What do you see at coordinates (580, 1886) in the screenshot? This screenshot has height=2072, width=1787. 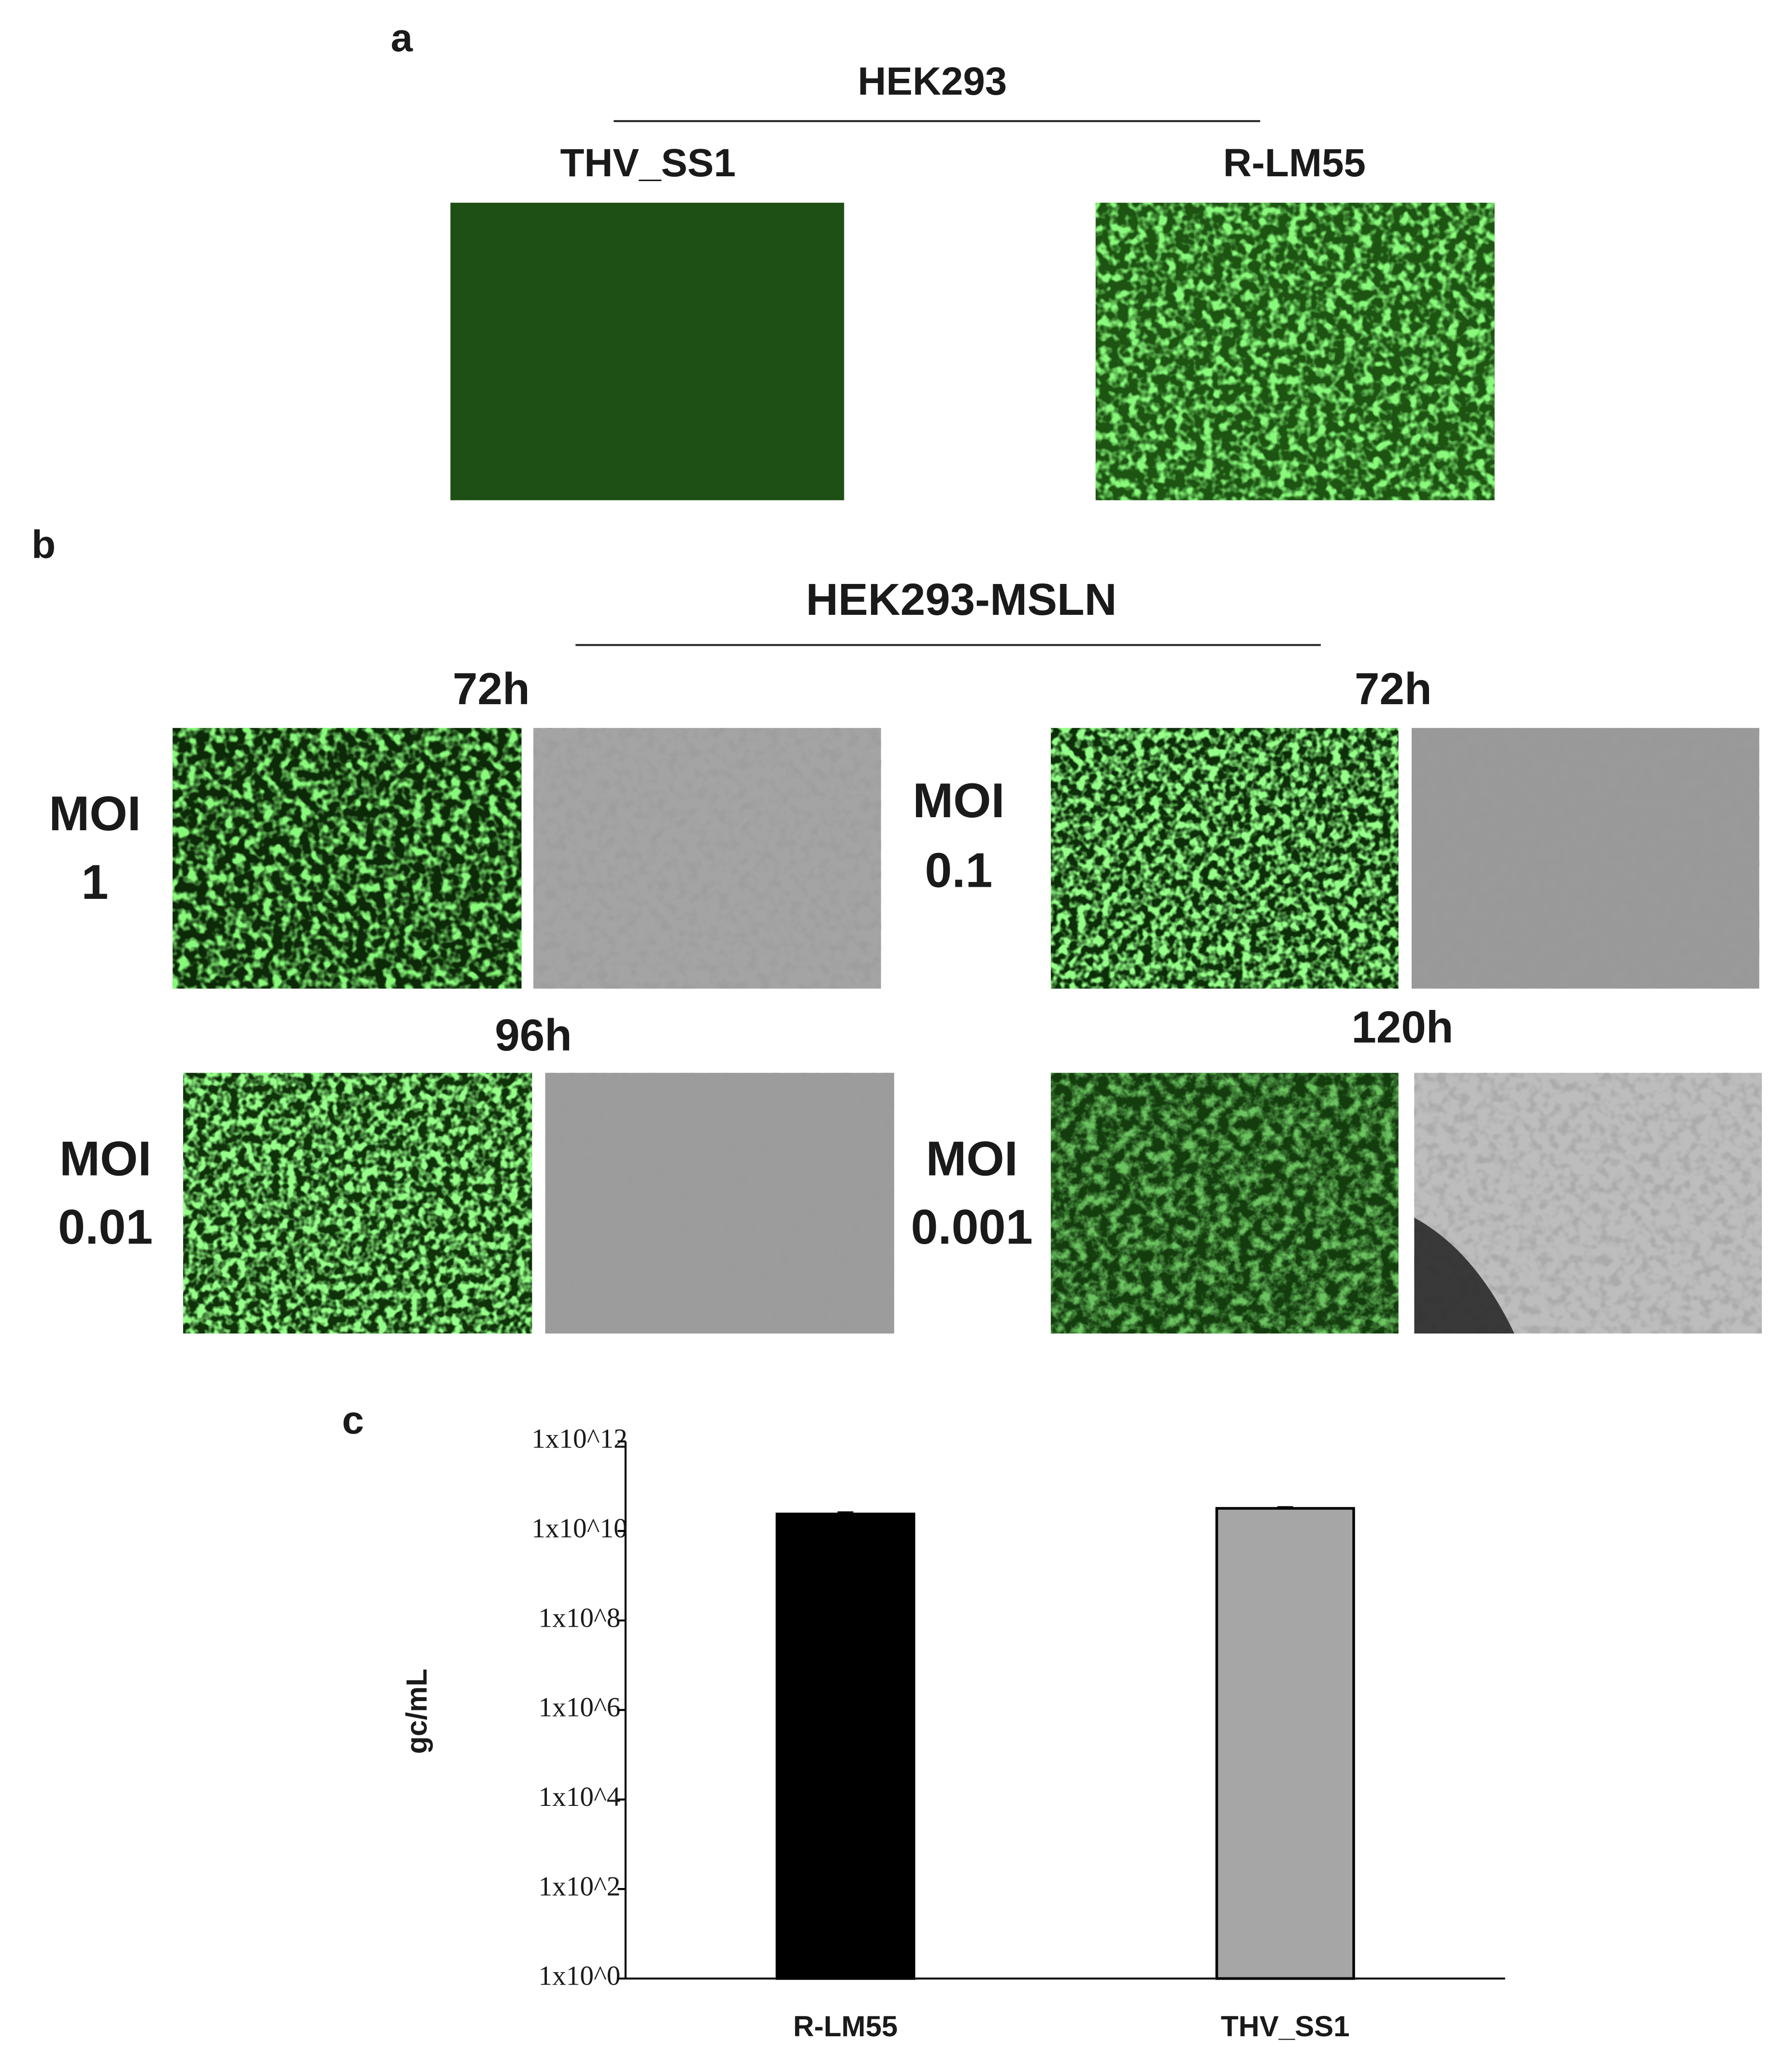 I see `y-tick-label: 1x10^2` at bounding box center [580, 1886].